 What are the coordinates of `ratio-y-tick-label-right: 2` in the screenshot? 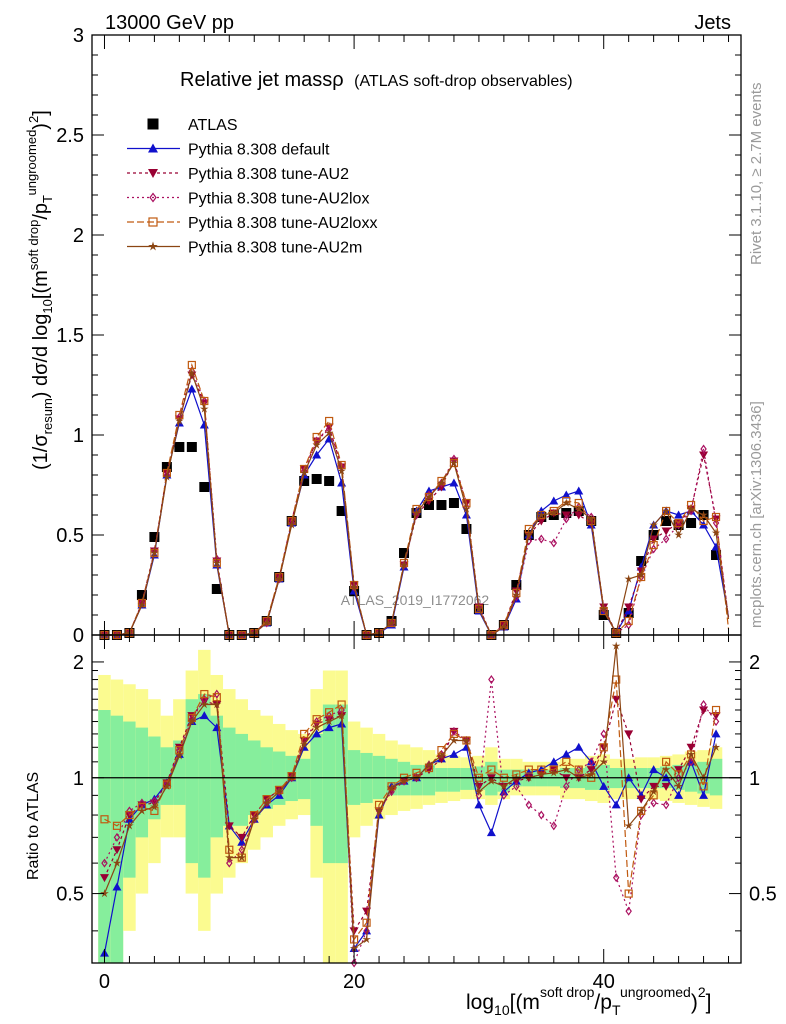 It's located at (754, 663).